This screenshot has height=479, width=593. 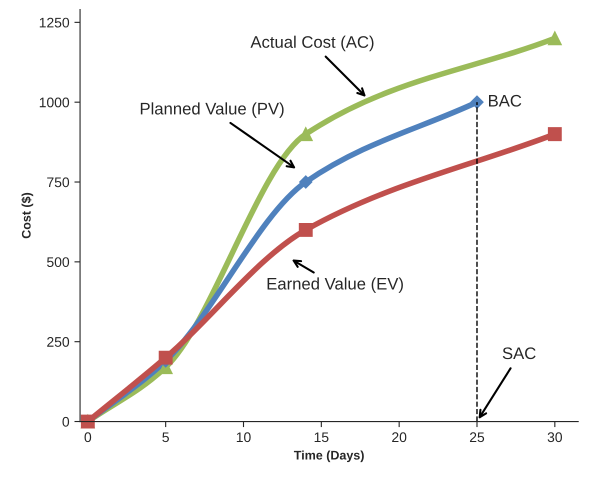 I want to click on y-tick-label: 500, so click(x=58, y=262).